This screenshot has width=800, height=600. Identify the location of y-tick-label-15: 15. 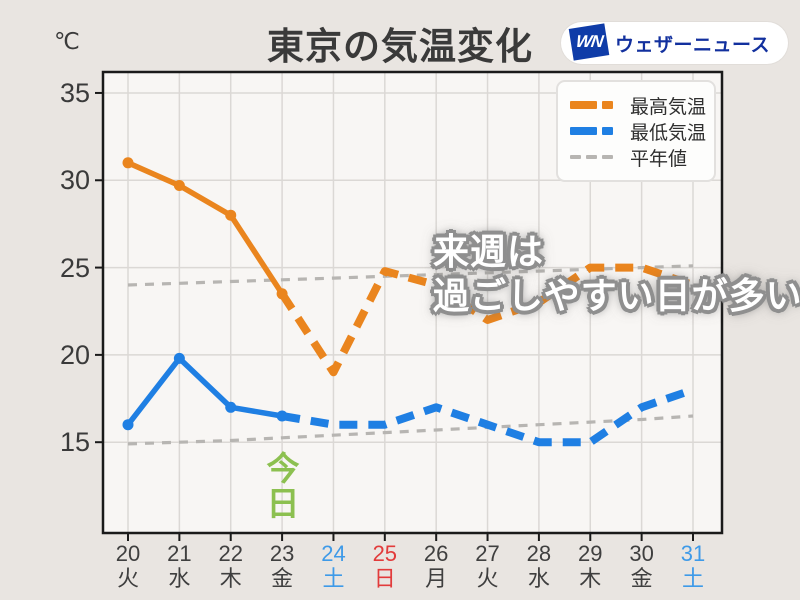
(74, 442).